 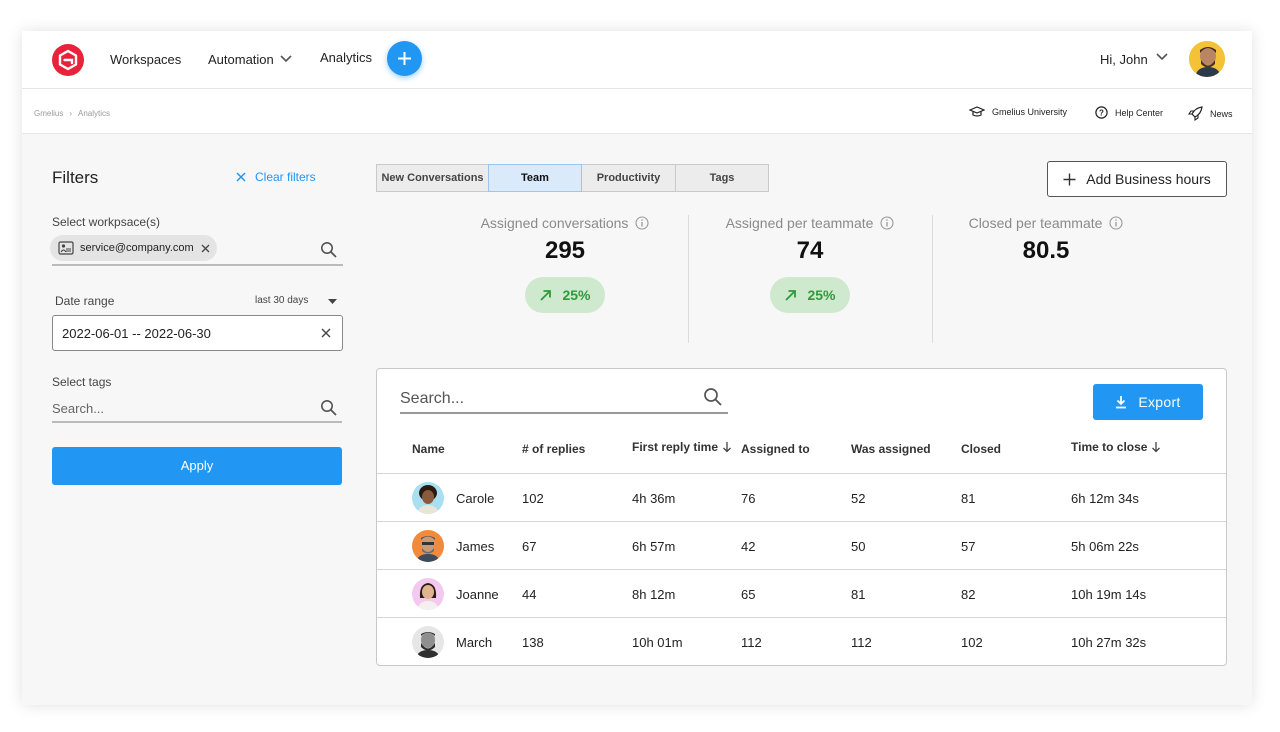 What do you see at coordinates (1124, 59) in the screenshot?
I see `user-greeting: Hi, John` at bounding box center [1124, 59].